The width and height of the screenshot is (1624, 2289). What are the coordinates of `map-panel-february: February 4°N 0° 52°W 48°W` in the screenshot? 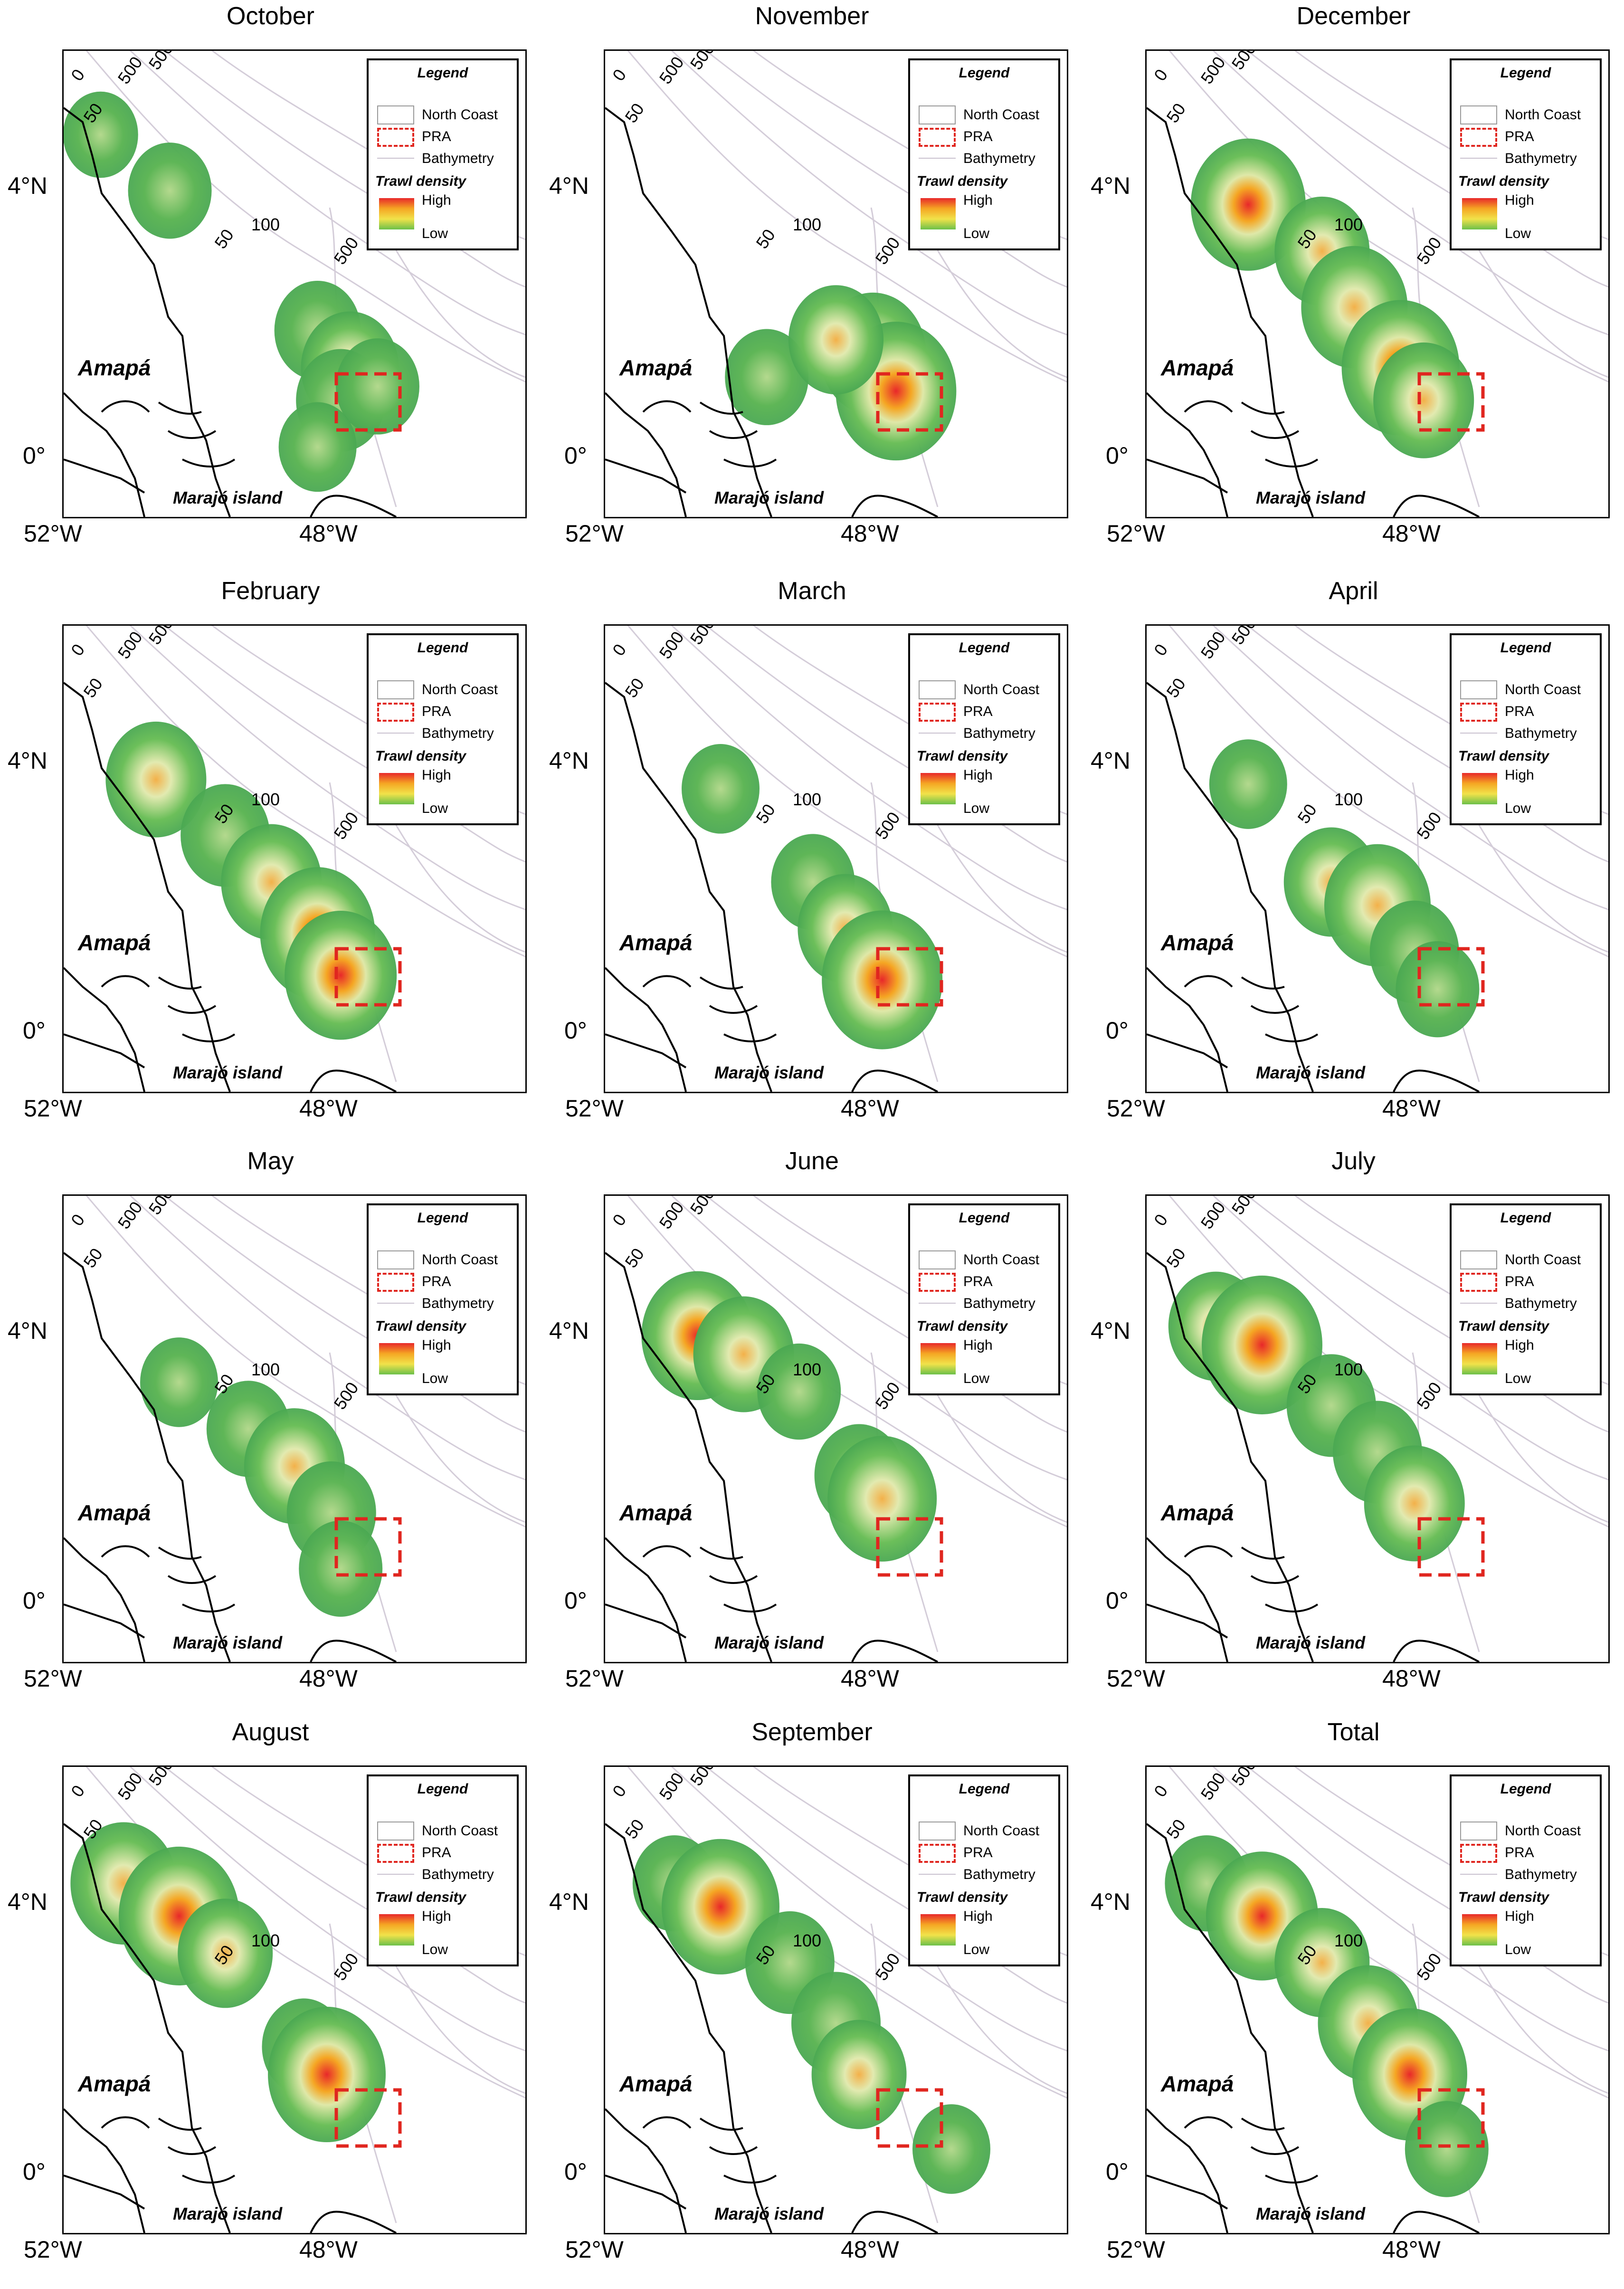 It's located at (270, 861).